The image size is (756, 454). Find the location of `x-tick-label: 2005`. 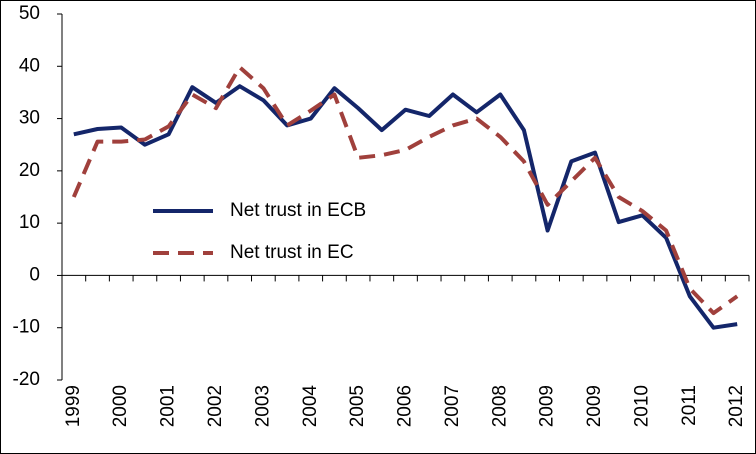

x-tick-label: 2005 is located at coordinates (357, 406).